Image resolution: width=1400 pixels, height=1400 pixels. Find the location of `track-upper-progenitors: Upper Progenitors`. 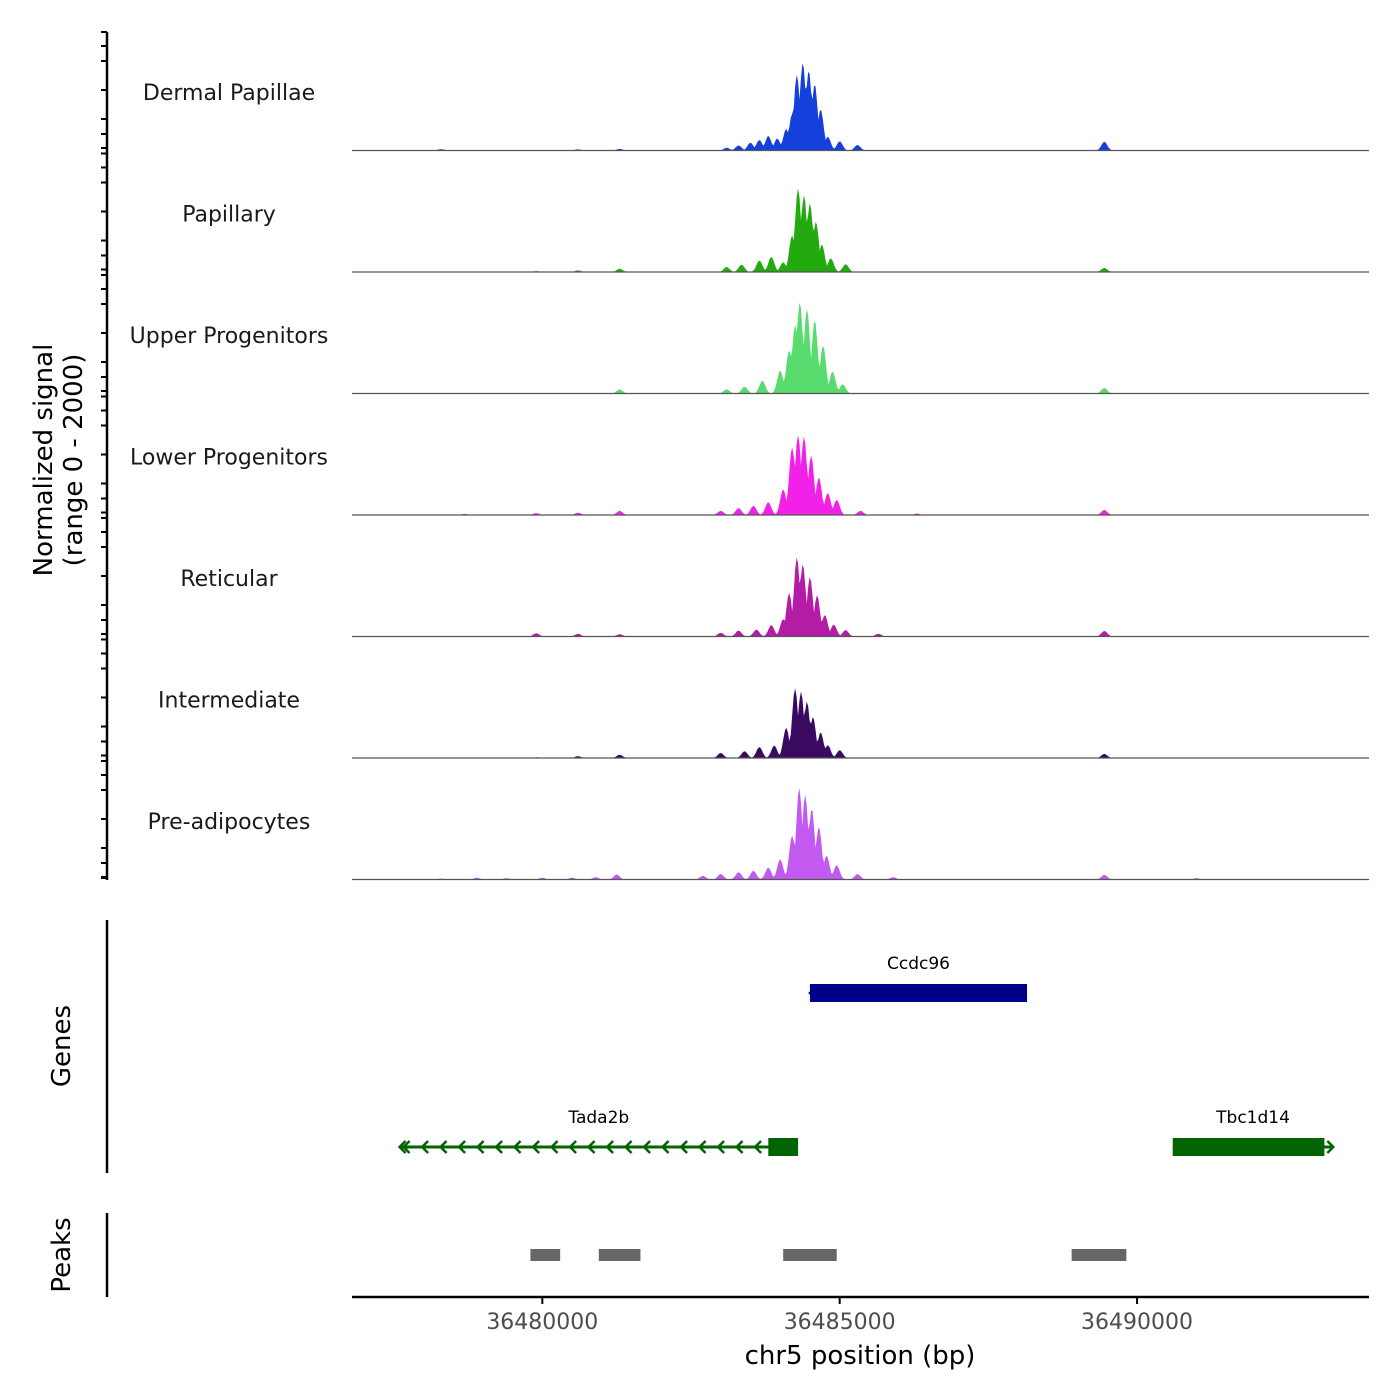

track-upper-progenitors: Upper Progenitors is located at coordinates (749, 348).